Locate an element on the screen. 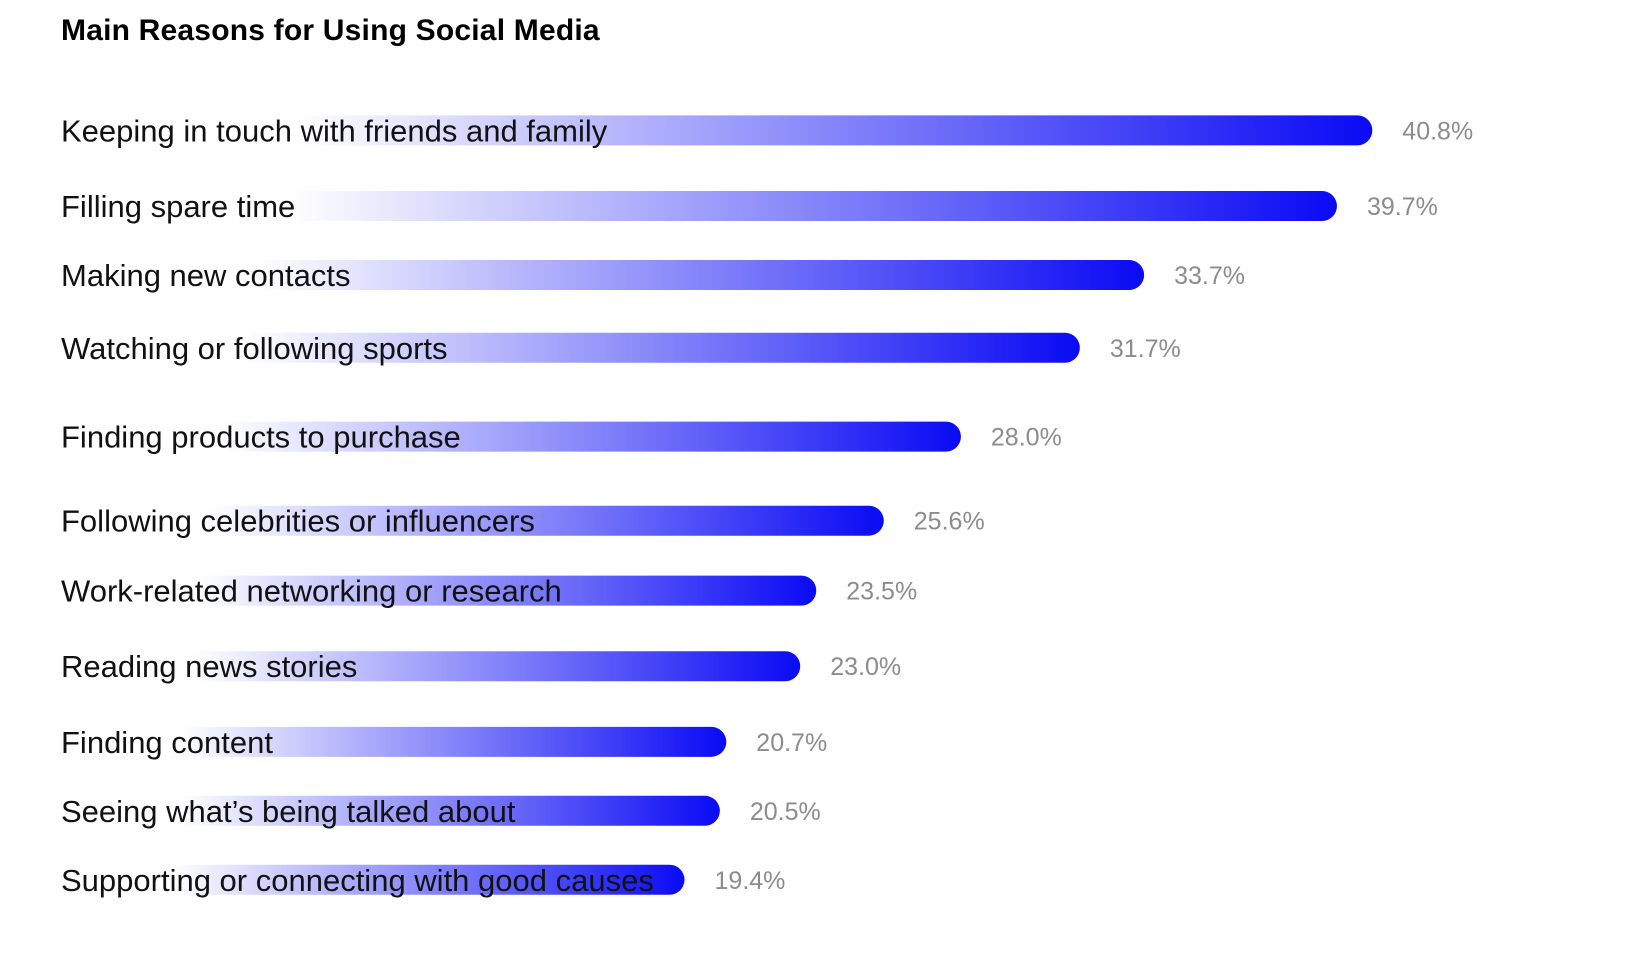 This screenshot has height=964, width=1630. bar-row: Making new contacts 33.7% is located at coordinates (653, 275).